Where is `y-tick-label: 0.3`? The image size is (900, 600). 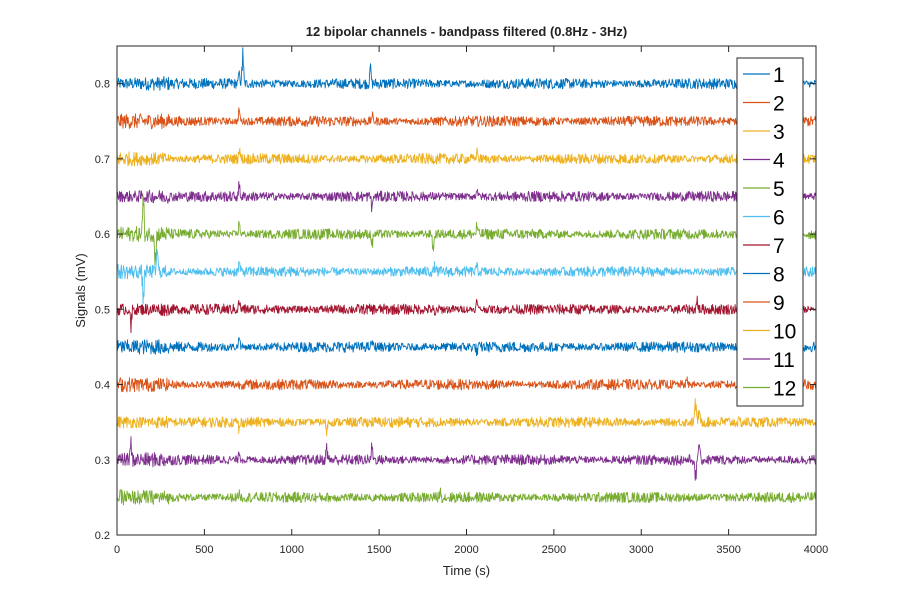
y-tick-label: 0.3 is located at coordinates (102, 461).